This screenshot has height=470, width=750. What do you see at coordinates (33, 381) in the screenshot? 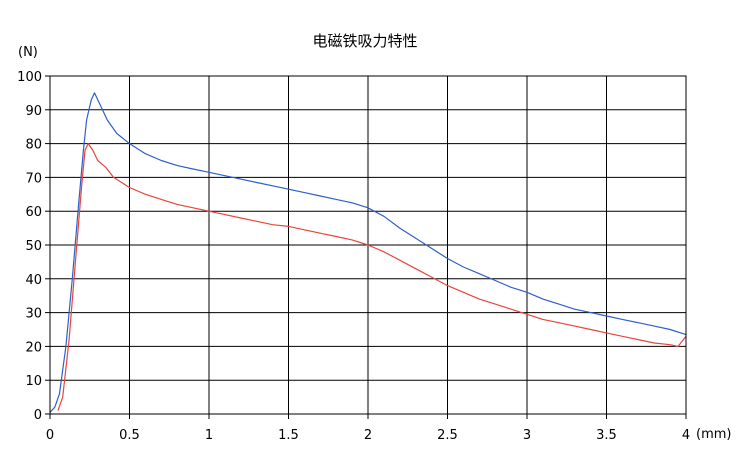
I see `y-tick-label: 10` at bounding box center [33, 381].